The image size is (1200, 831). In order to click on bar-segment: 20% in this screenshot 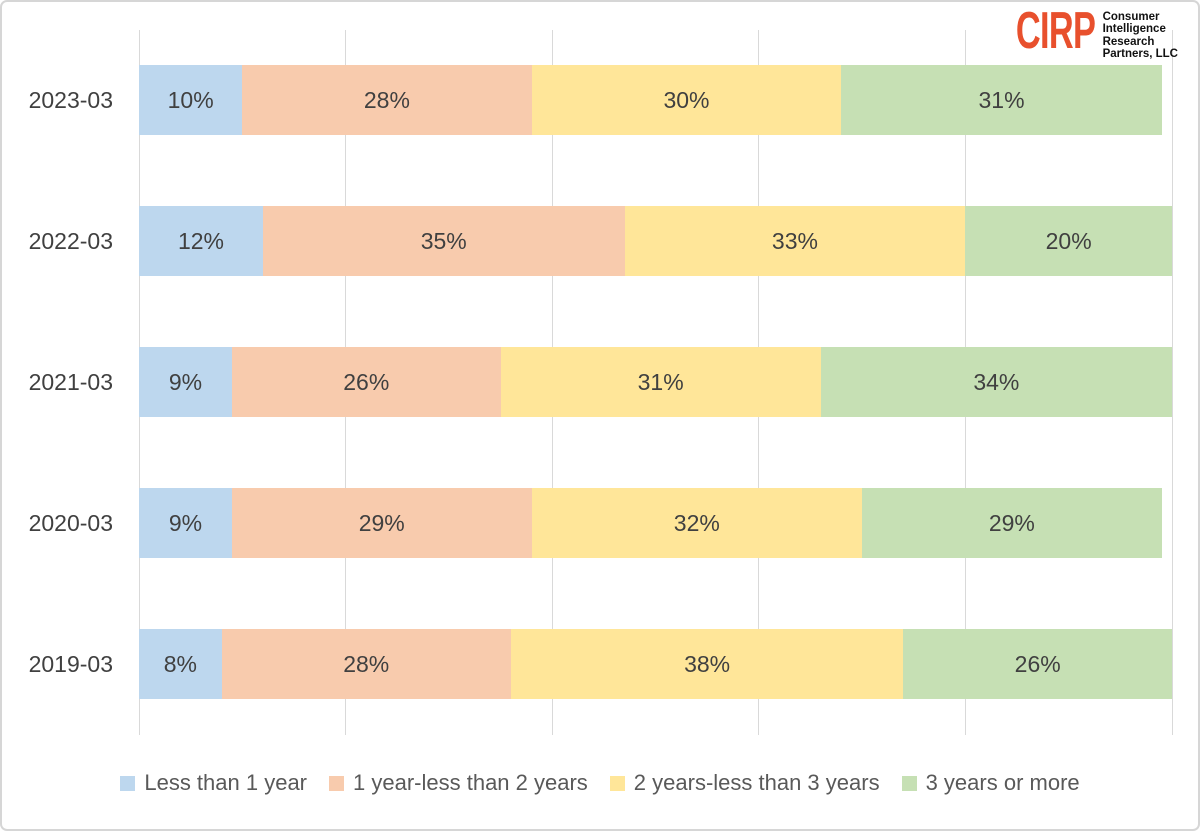, I will do `click(1068, 241)`.